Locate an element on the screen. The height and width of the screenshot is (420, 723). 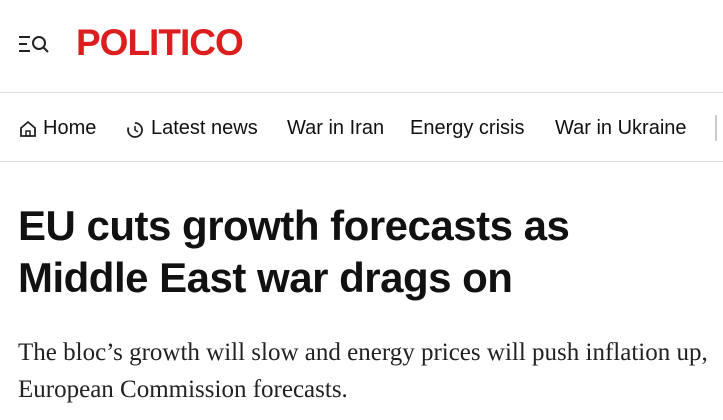
nav-link: Latest news is located at coordinates (204, 128).